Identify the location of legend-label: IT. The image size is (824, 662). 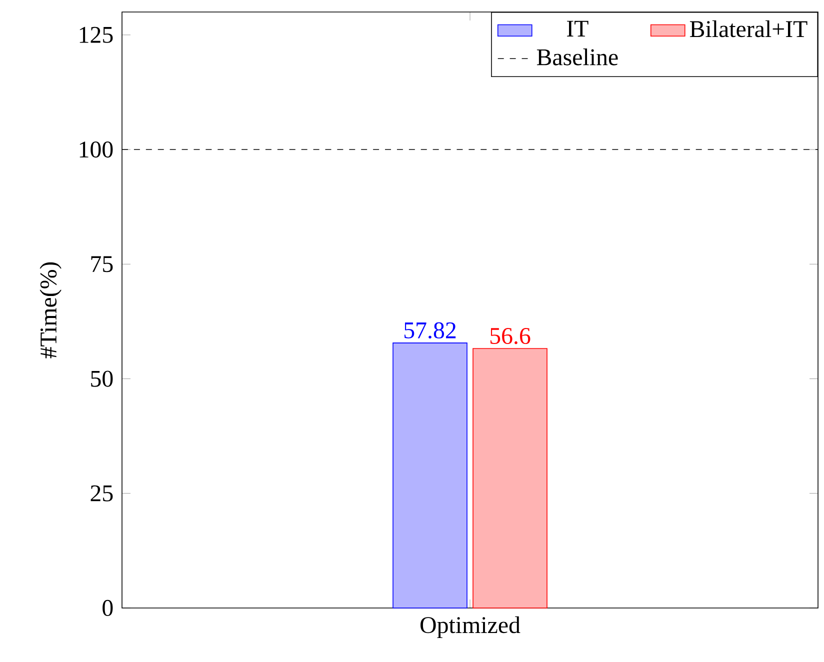
(577, 28).